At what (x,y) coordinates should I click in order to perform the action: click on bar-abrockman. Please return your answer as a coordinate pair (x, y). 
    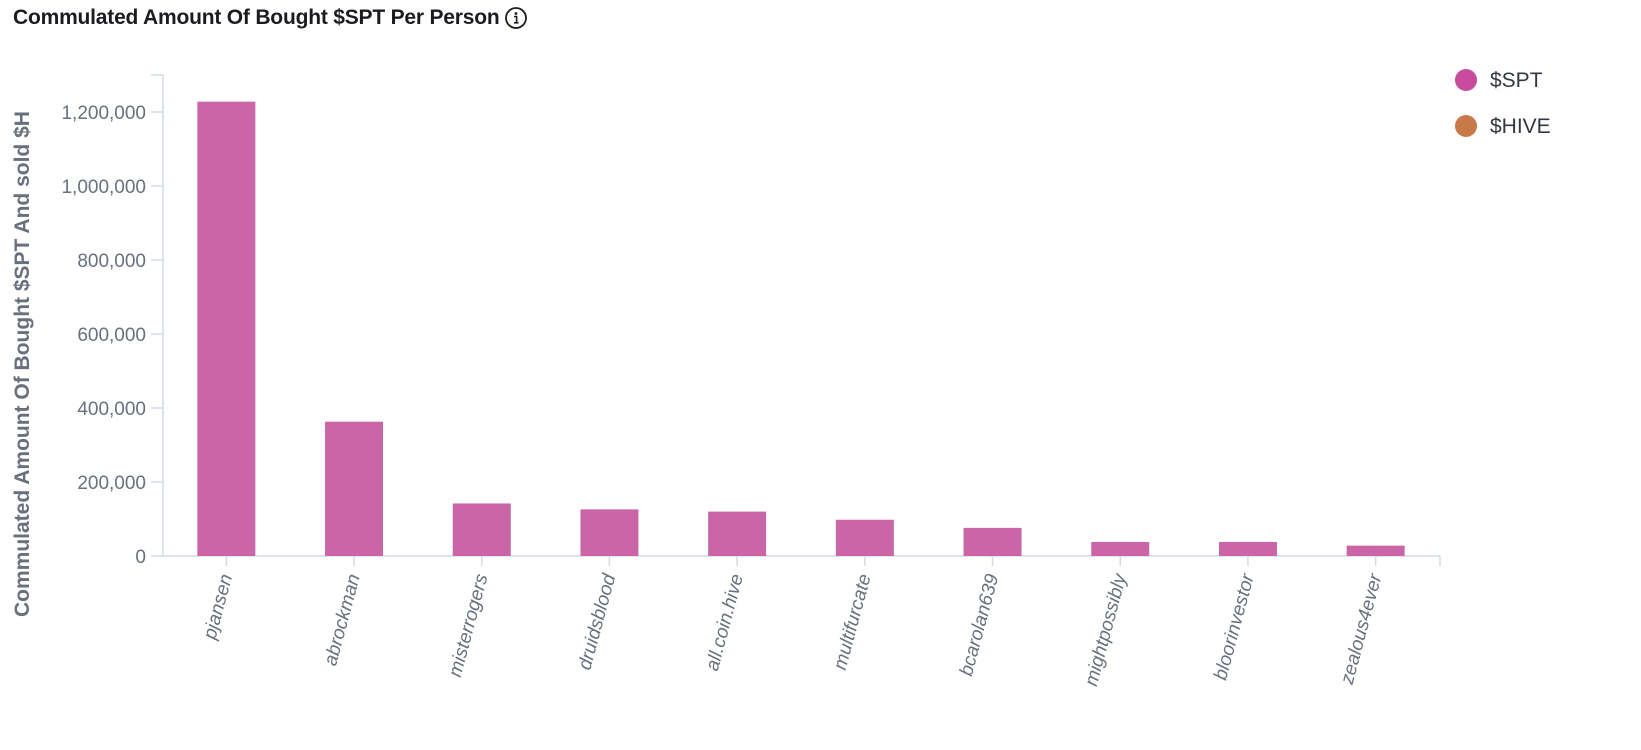
    Looking at the image, I should click on (354, 488).